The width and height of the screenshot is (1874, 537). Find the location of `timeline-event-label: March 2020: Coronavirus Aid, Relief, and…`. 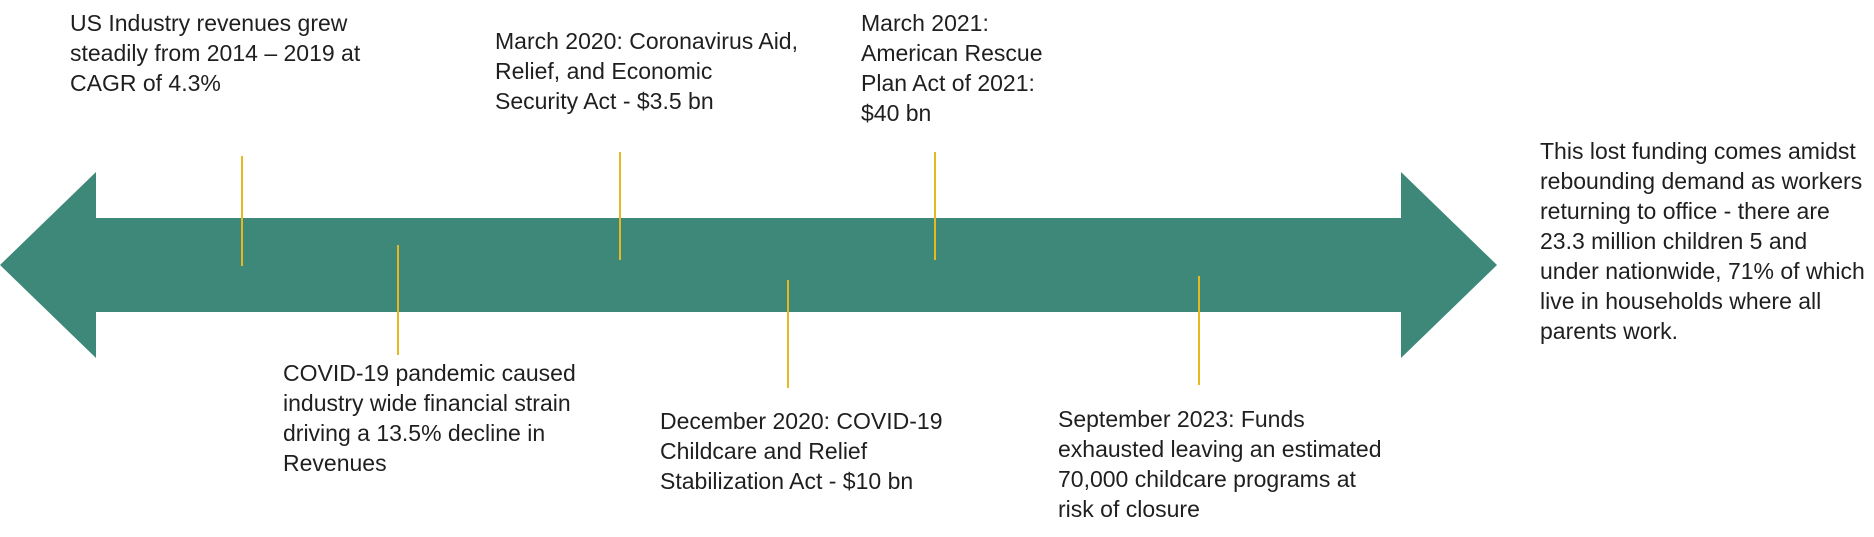

timeline-event-label: March 2020: Coronavirus Aid, Relief, and… is located at coordinates (646, 71).